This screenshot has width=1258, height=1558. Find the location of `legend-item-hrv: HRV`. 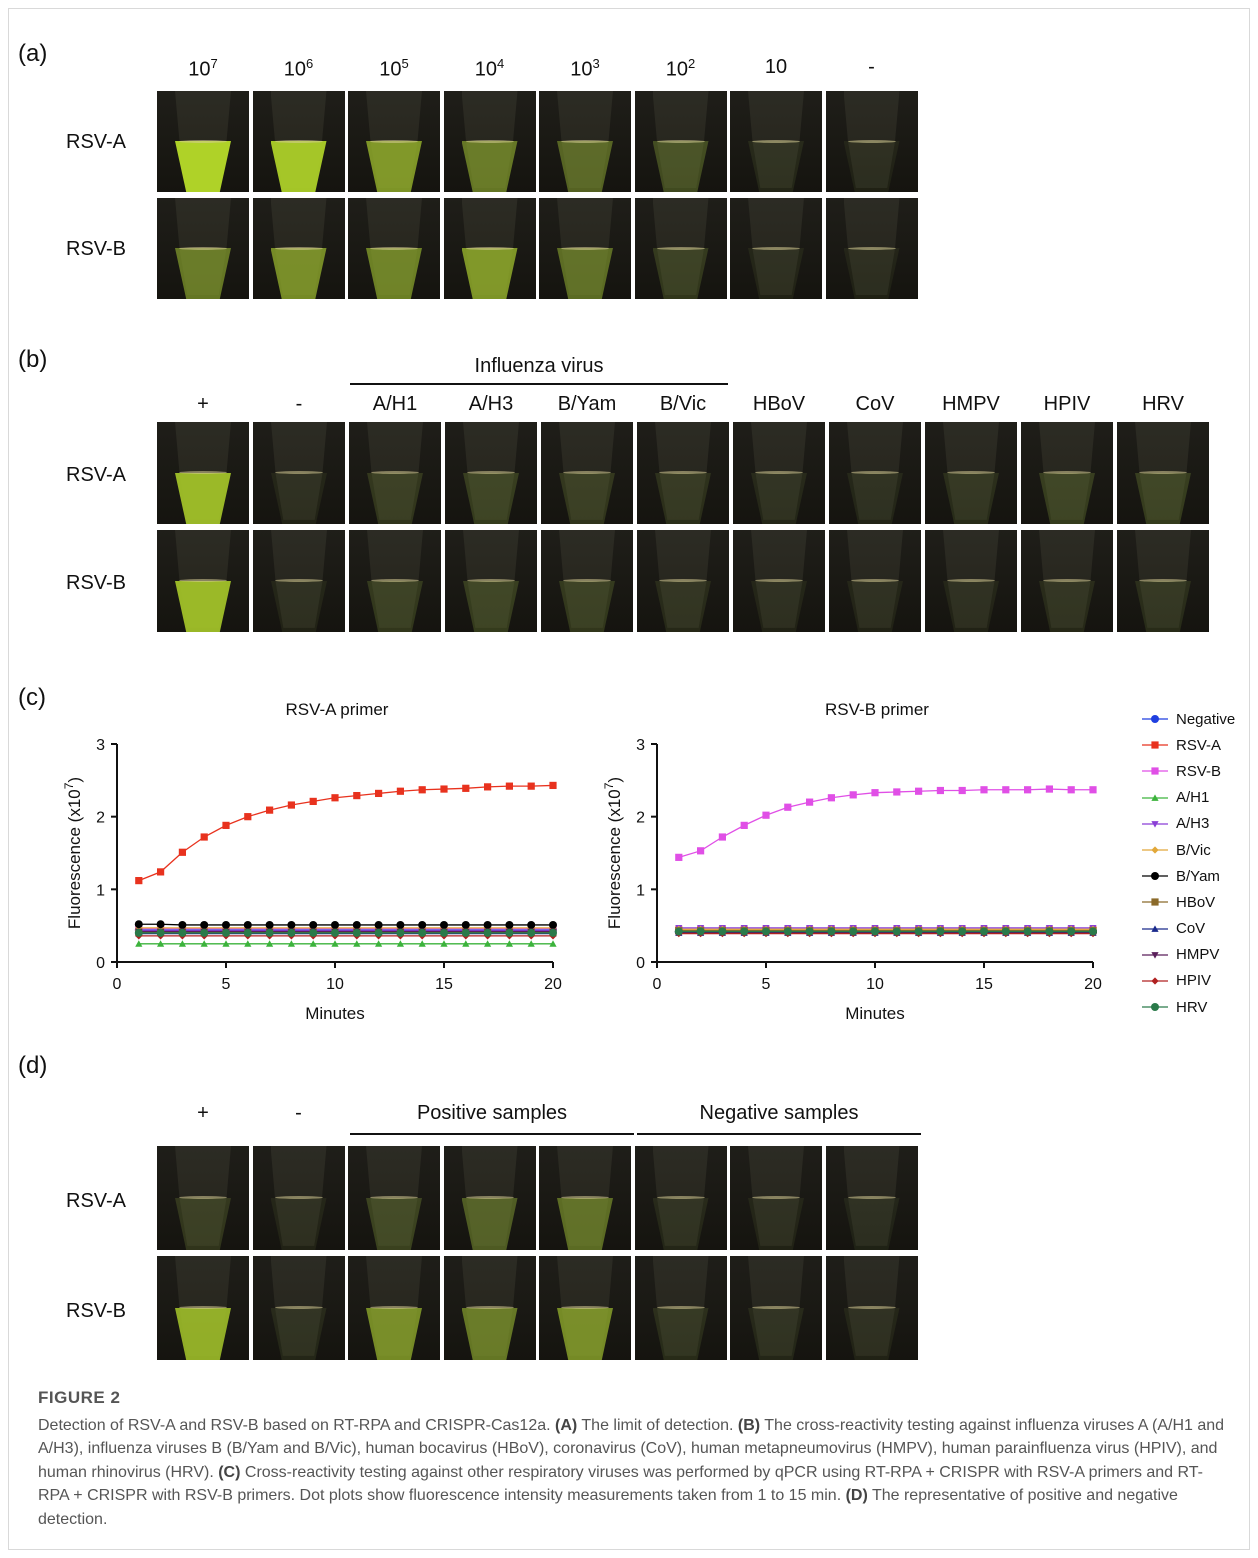

legend-item-hrv: HRV is located at coordinates (1194, 1007).